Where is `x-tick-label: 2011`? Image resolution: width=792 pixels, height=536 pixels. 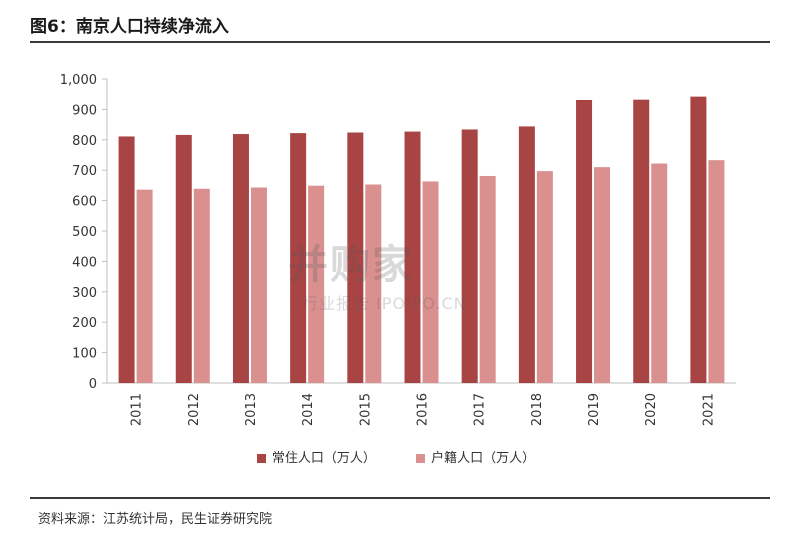
x-tick-label: 2011 is located at coordinates (137, 409).